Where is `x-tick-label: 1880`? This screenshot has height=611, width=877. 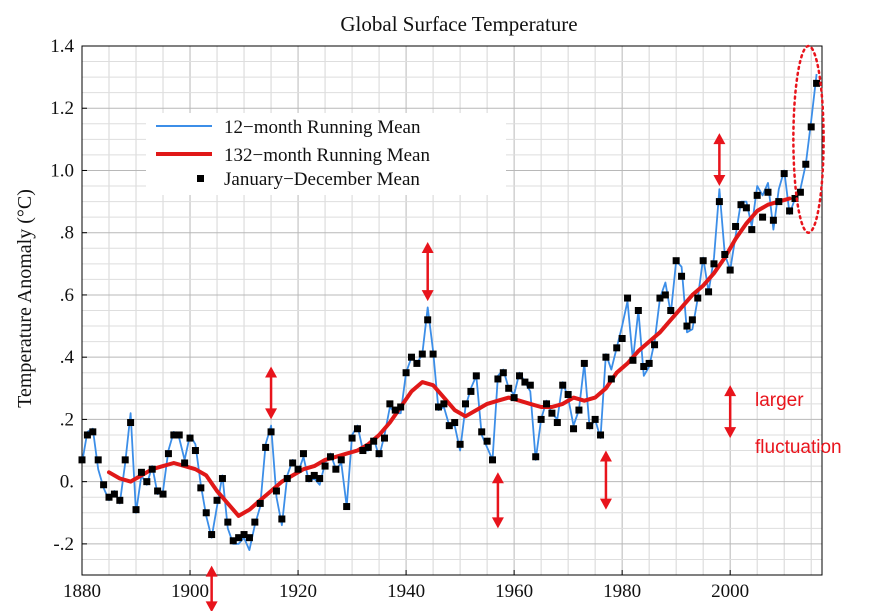
x-tick-label: 1880 is located at coordinates (82, 591).